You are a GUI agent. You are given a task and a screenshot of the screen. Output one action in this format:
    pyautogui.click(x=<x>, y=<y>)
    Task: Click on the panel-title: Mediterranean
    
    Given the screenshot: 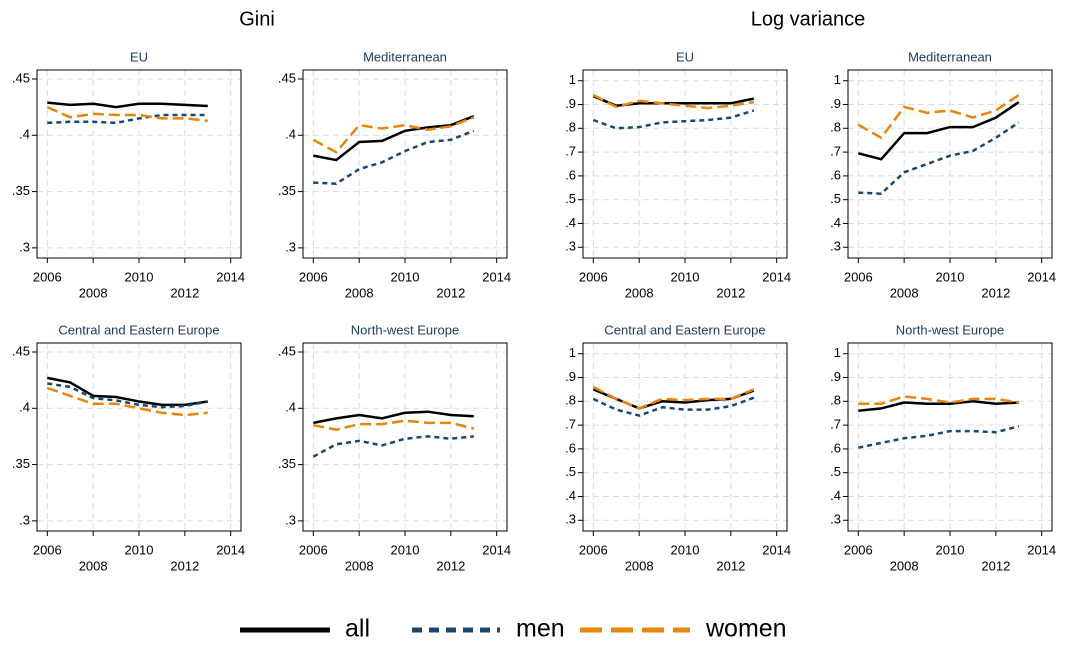 What is the action you would take?
    pyautogui.click(x=405, y=56)
    